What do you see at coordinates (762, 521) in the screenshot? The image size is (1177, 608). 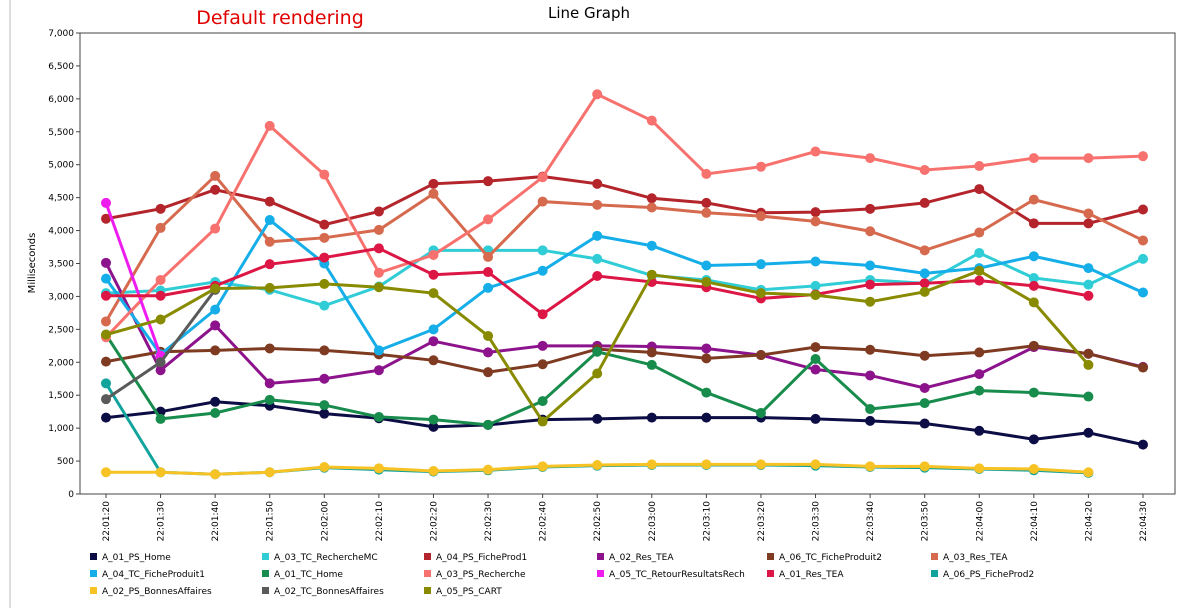 I see `x-tick-label: 22:03:20` at bounding box center [762, 521].